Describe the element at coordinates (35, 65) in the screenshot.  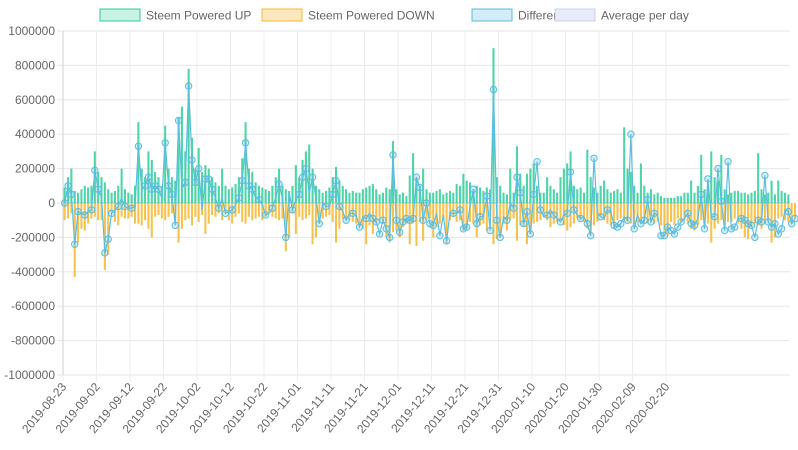
I see `y-tick-label: 800000` at that location.